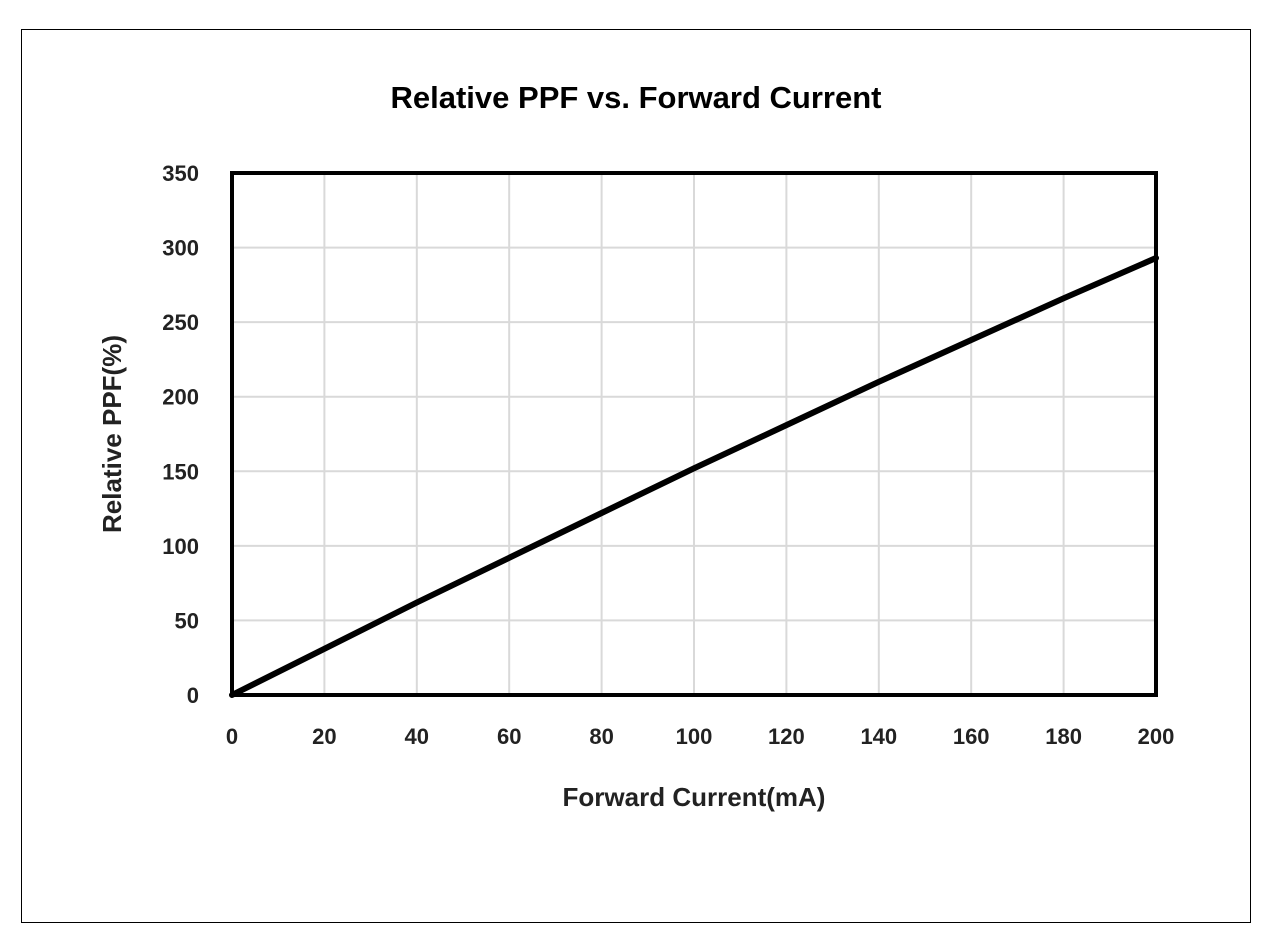 The height and width of the screenshot is (948, 1275). I want to click on y-axis-title: Relative PPF(%), so click(112, 434).